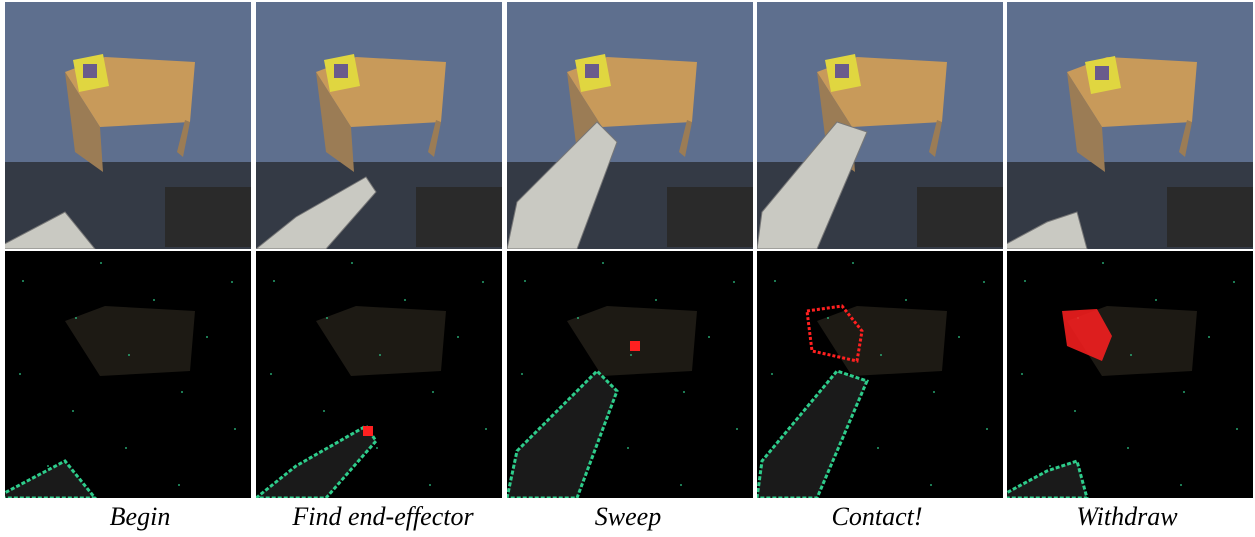 This screenshot has height=537, width=1255. I want to click on table-leg-left, so click(1086, 122).